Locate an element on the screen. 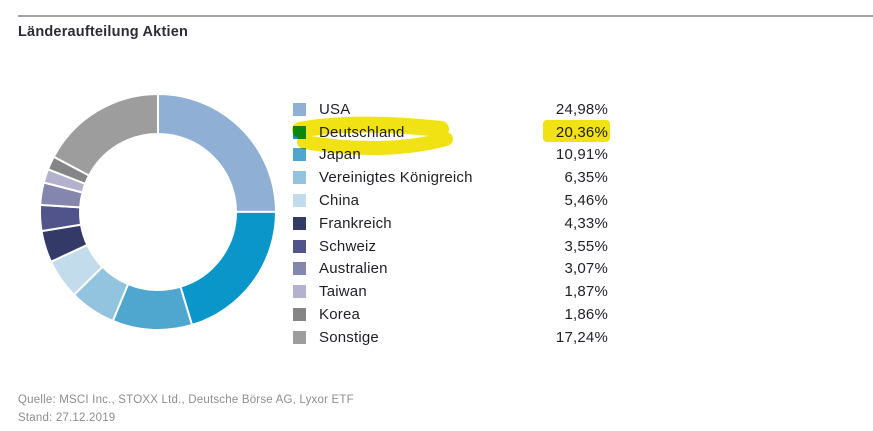 Image resolution: width=873 pixels, height=431 pixels. legend-country-label: Deutschland is located at coordinates (362, 132).